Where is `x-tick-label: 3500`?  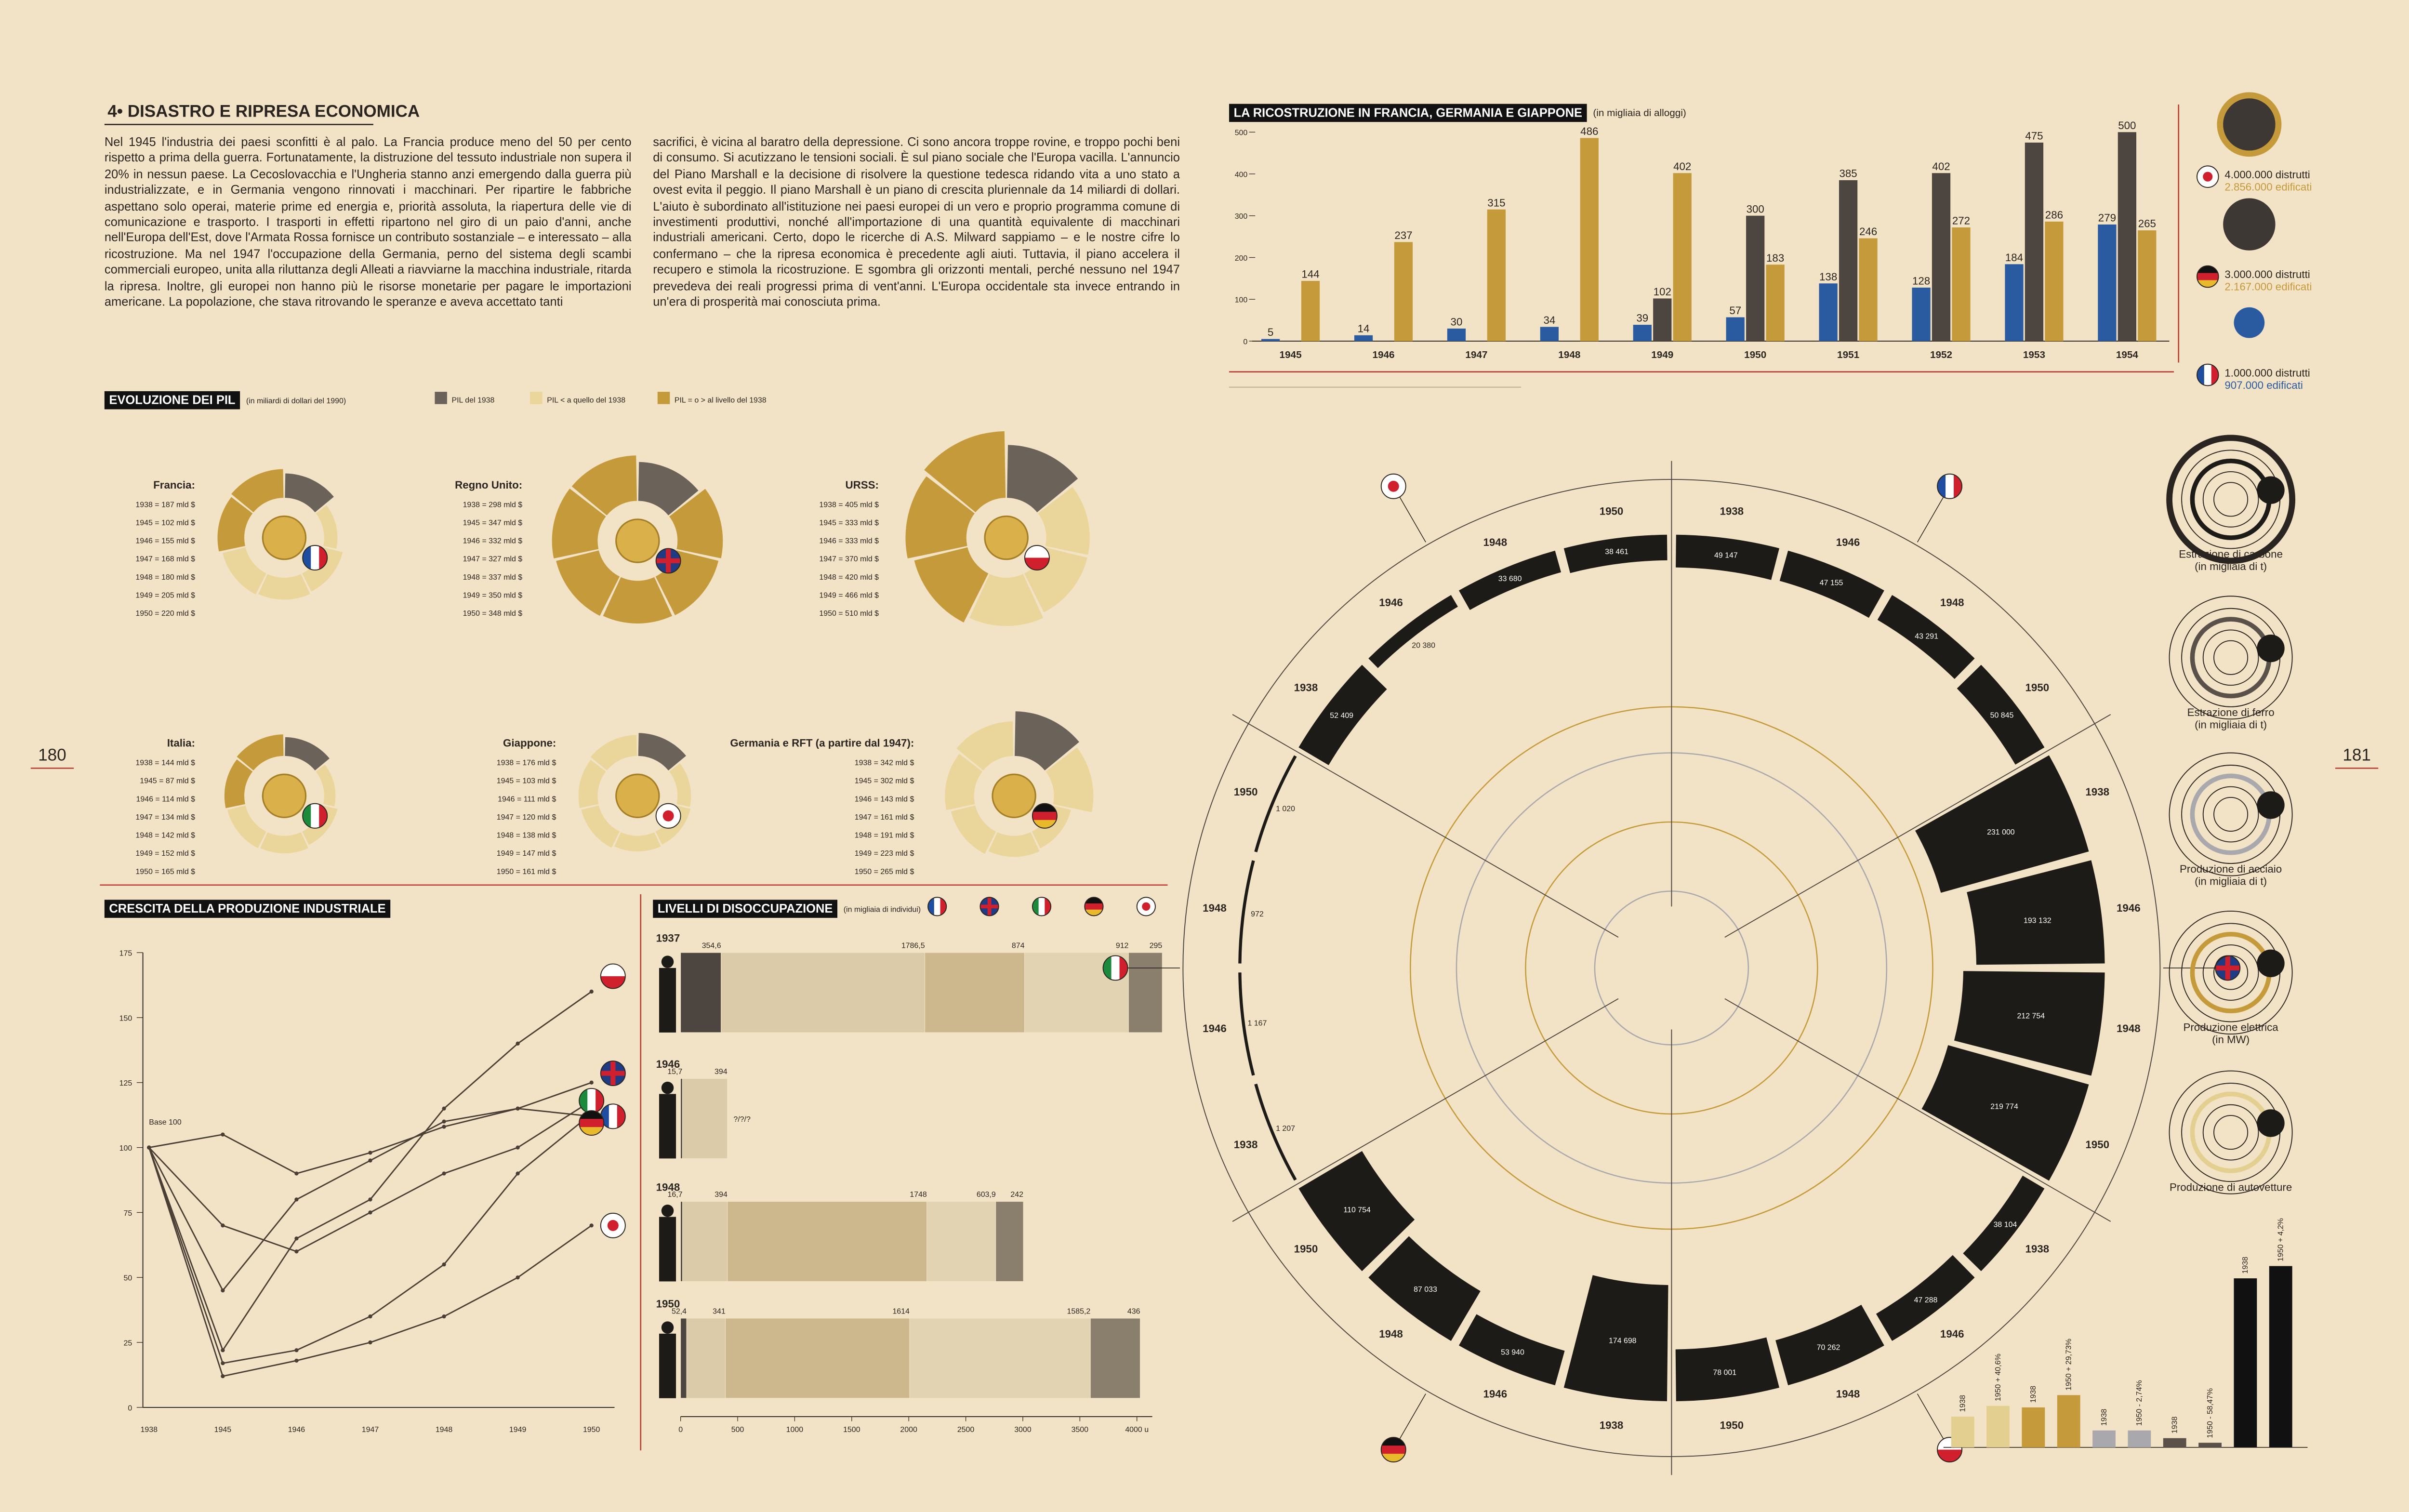
x-tick-label: 3500 is located at coordinates (1080, 1430).